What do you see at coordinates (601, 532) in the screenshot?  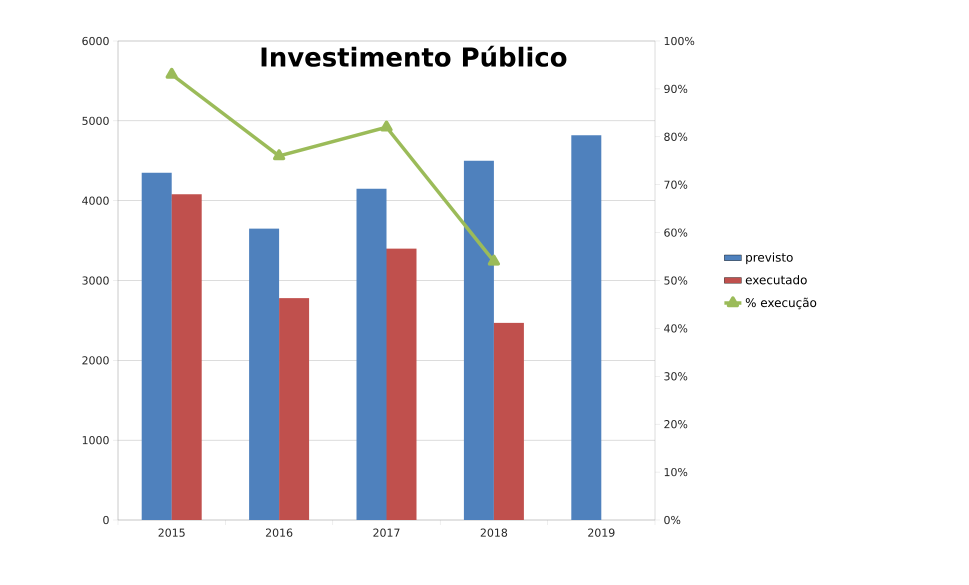 I see `x-tick-label: 2019` at bounding box center [601, 532].